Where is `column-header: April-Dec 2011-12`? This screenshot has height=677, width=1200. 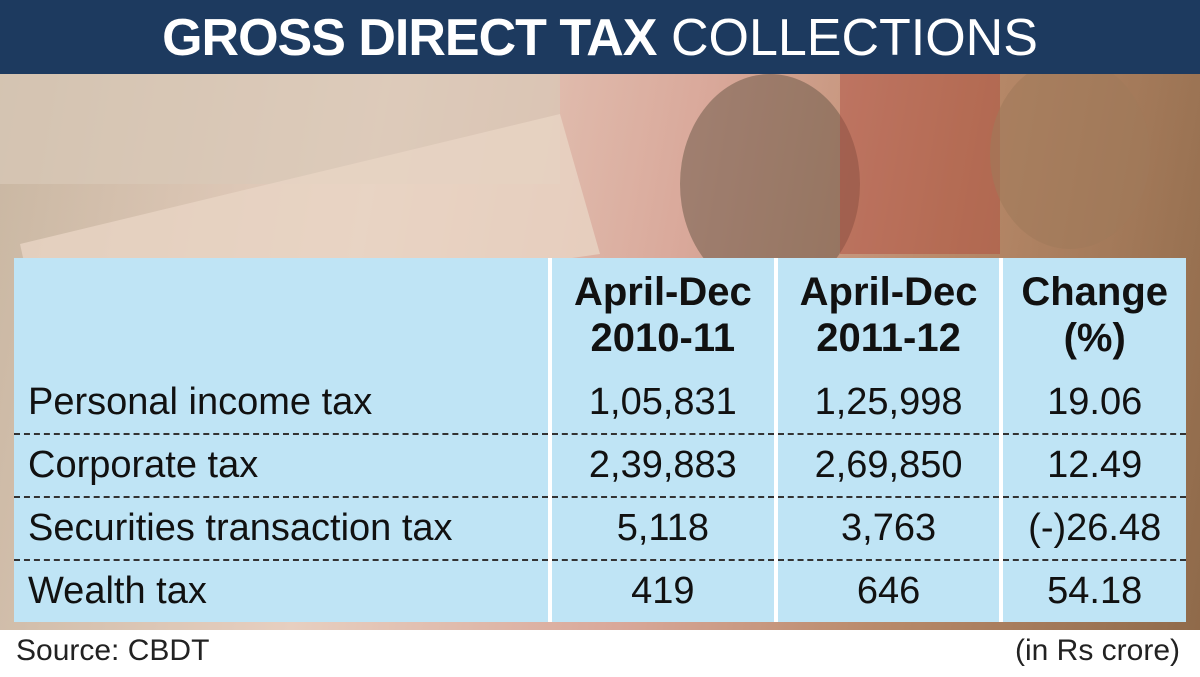 column-header: April-Dec 2011-12 is located at coordinates (887, 315).